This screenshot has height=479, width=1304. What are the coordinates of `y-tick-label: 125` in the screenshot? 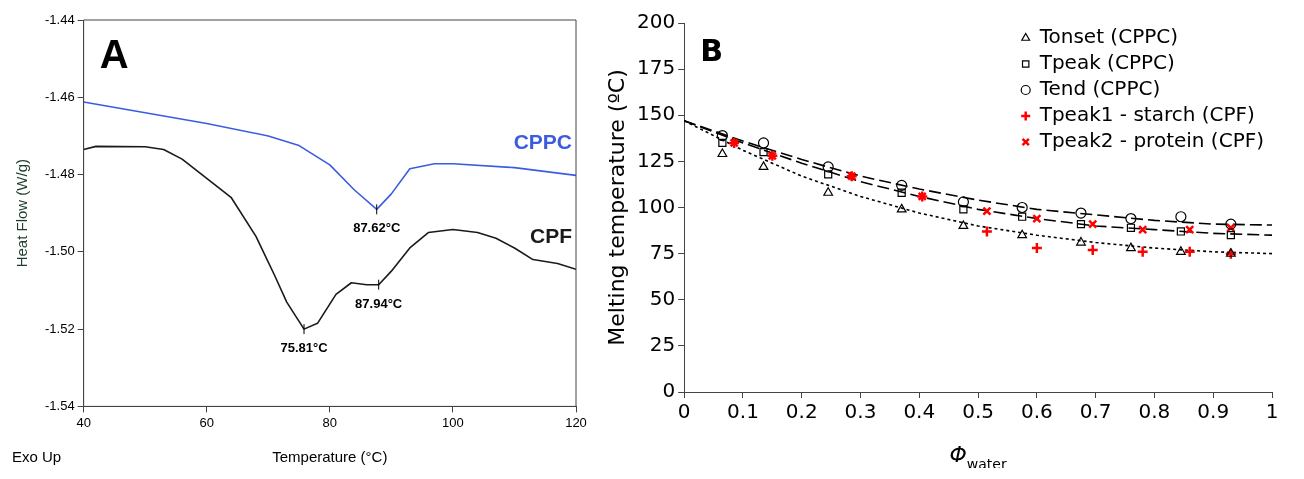 It's located at (656, 159).